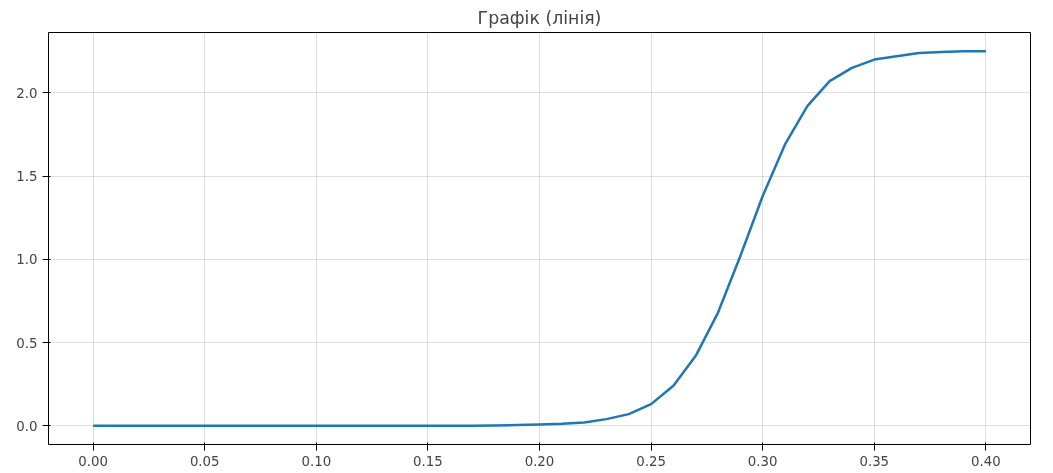 The width and height of the screenshot is (1053, 473). I want to click on y-tick-label: 0.5, so click(27, 343).